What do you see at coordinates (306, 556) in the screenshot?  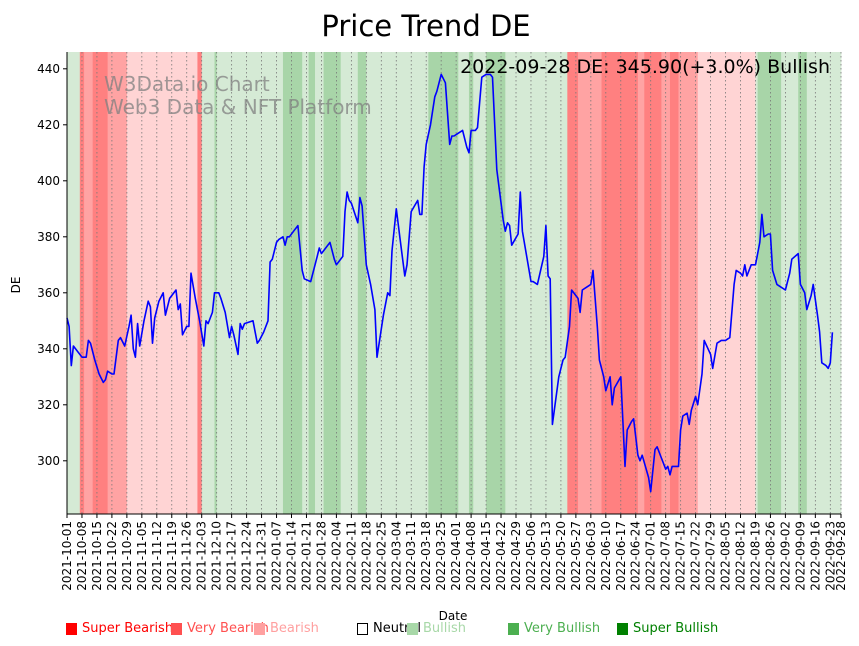 I see `x-tick-label: 2022-01-21` at bounding box center [306, 556].